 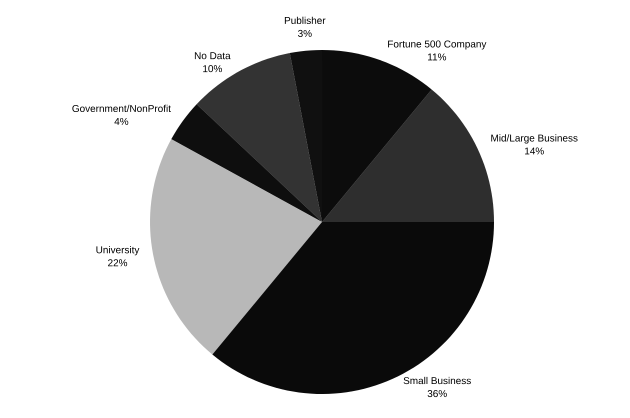 I want to click on data-label: 4%, so click(x=121, y=121).